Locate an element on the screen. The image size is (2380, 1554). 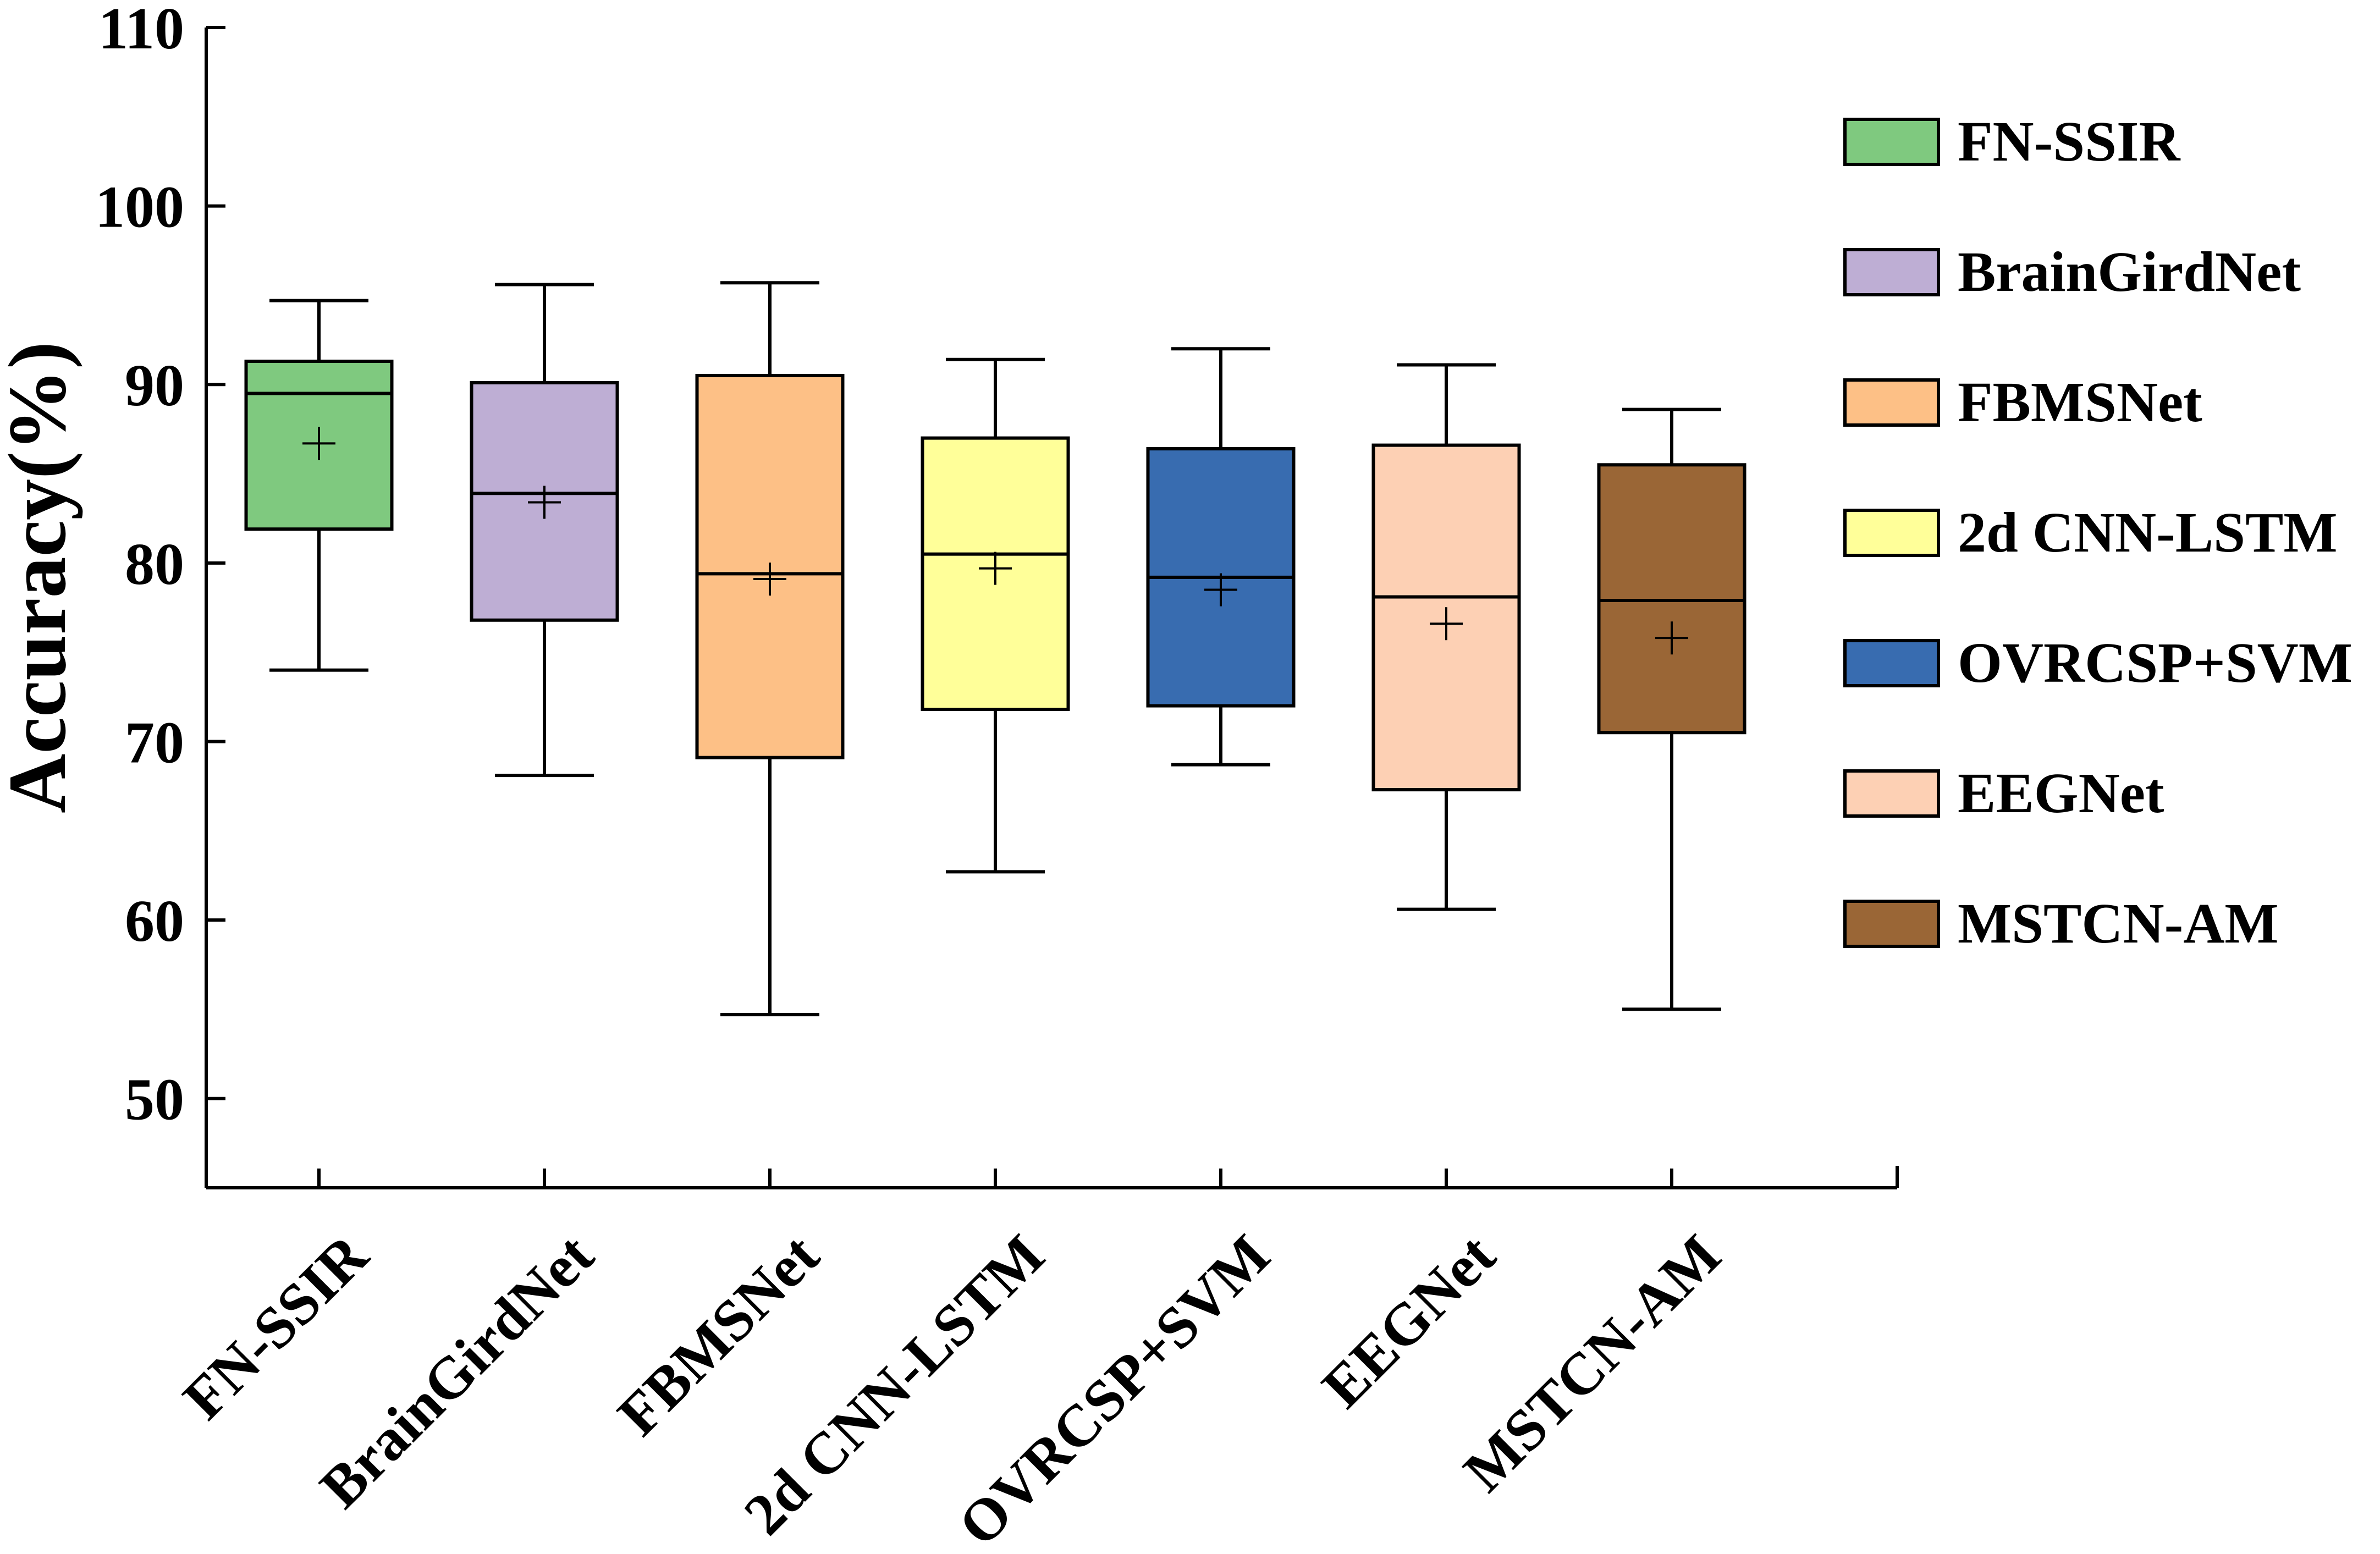
y-axis-label: Accuracy(%) is located at coordinates (41, 577).